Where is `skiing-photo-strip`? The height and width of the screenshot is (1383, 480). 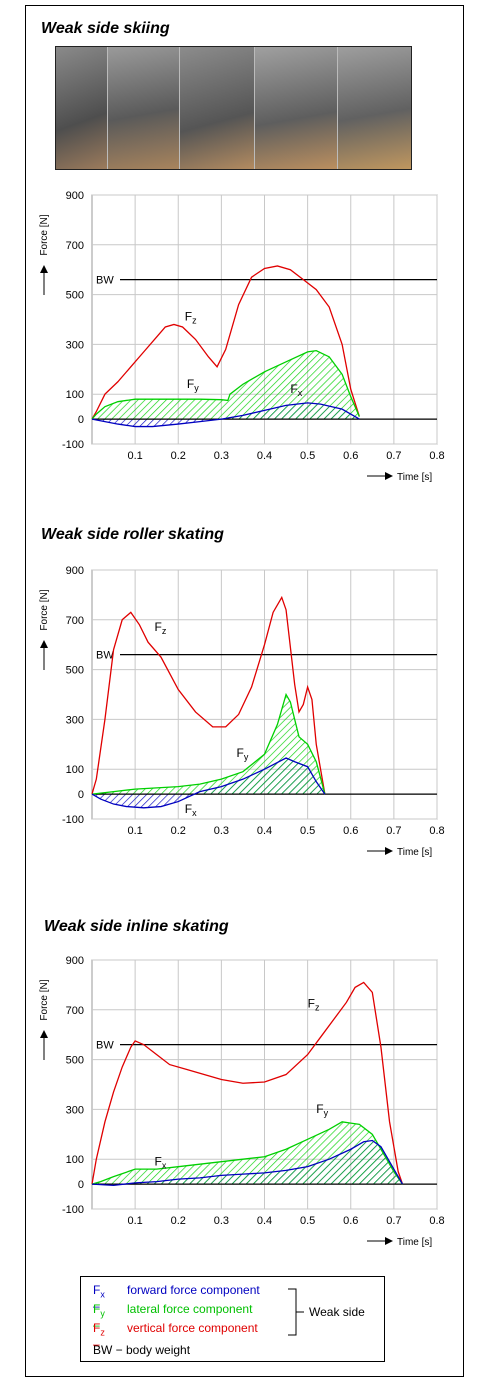
skiing-photo-strip is located at coordinates (233, 108).